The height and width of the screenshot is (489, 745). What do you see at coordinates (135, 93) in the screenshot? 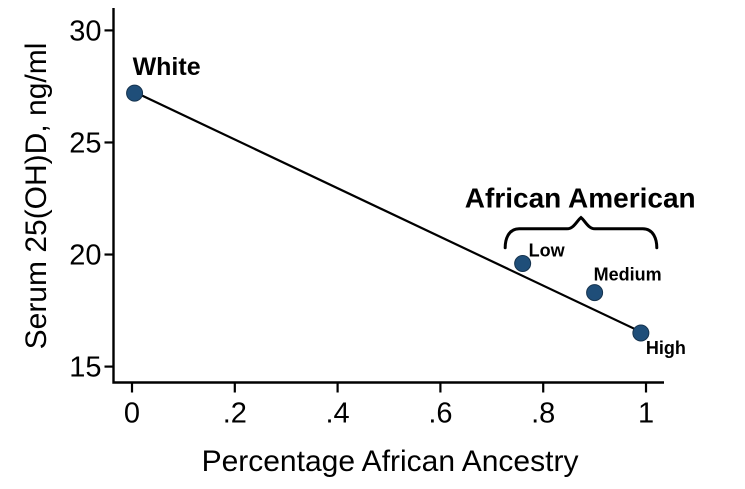
I see `data-point-white` at bounding box center [135, 93].